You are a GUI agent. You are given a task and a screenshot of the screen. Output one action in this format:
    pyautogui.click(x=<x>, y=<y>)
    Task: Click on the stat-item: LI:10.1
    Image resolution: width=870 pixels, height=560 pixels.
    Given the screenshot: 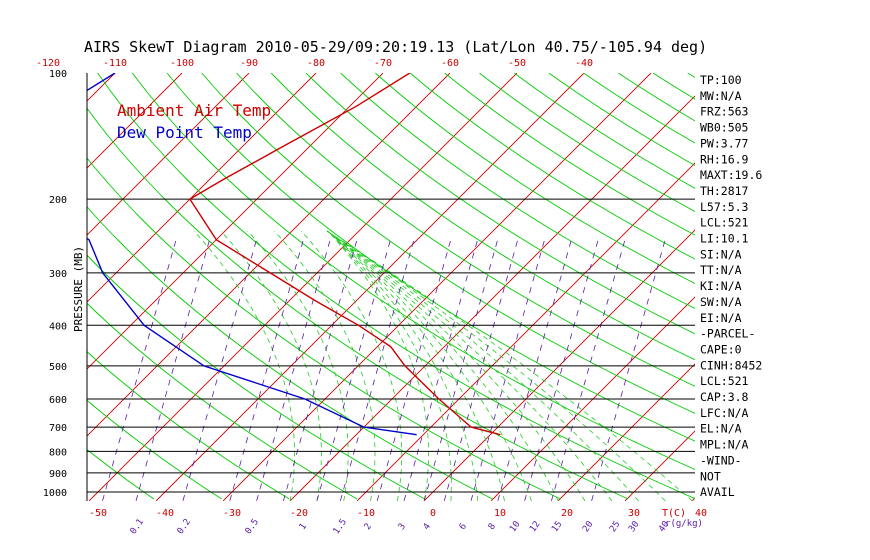 What is the action you would take?
    pyautogui.click(x=724, y=239)
    